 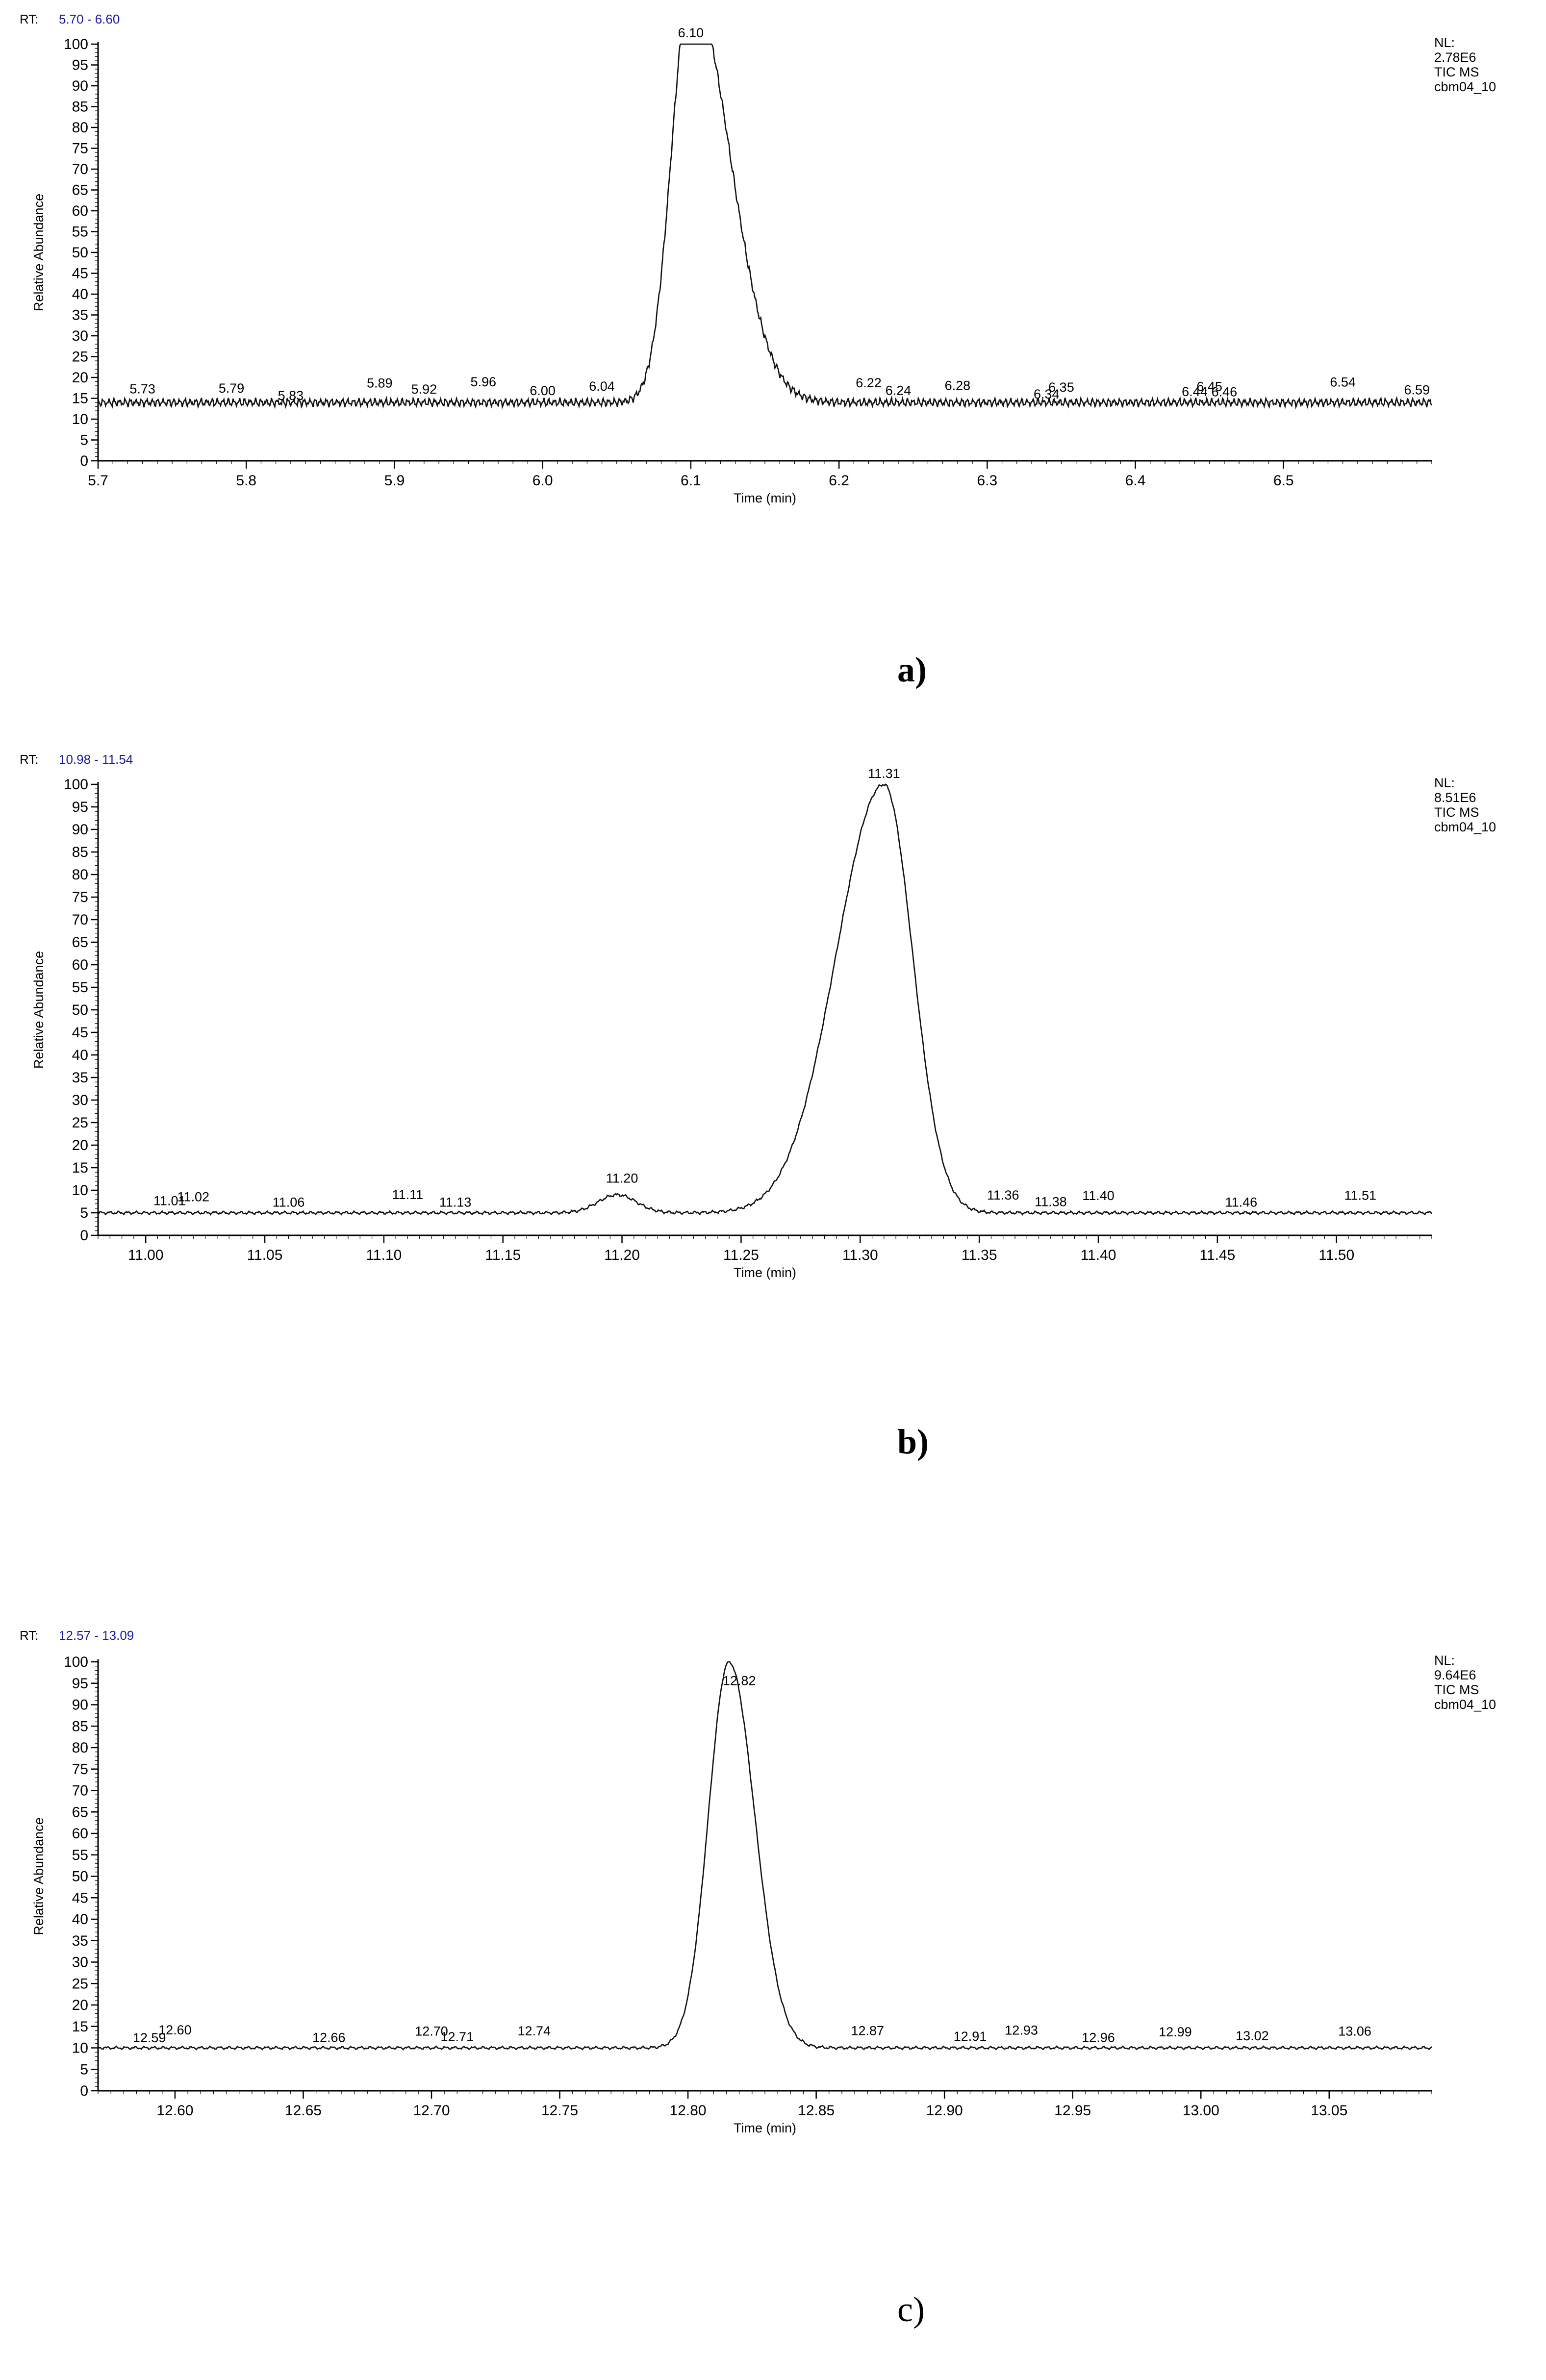 I want to click on peak-label: 6.22, so click(x=869, y=383).